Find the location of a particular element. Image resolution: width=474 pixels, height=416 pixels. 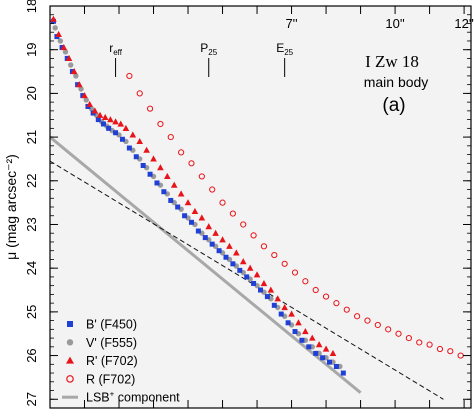

y-tick-label: 24 is located at coordinates (31, 268).